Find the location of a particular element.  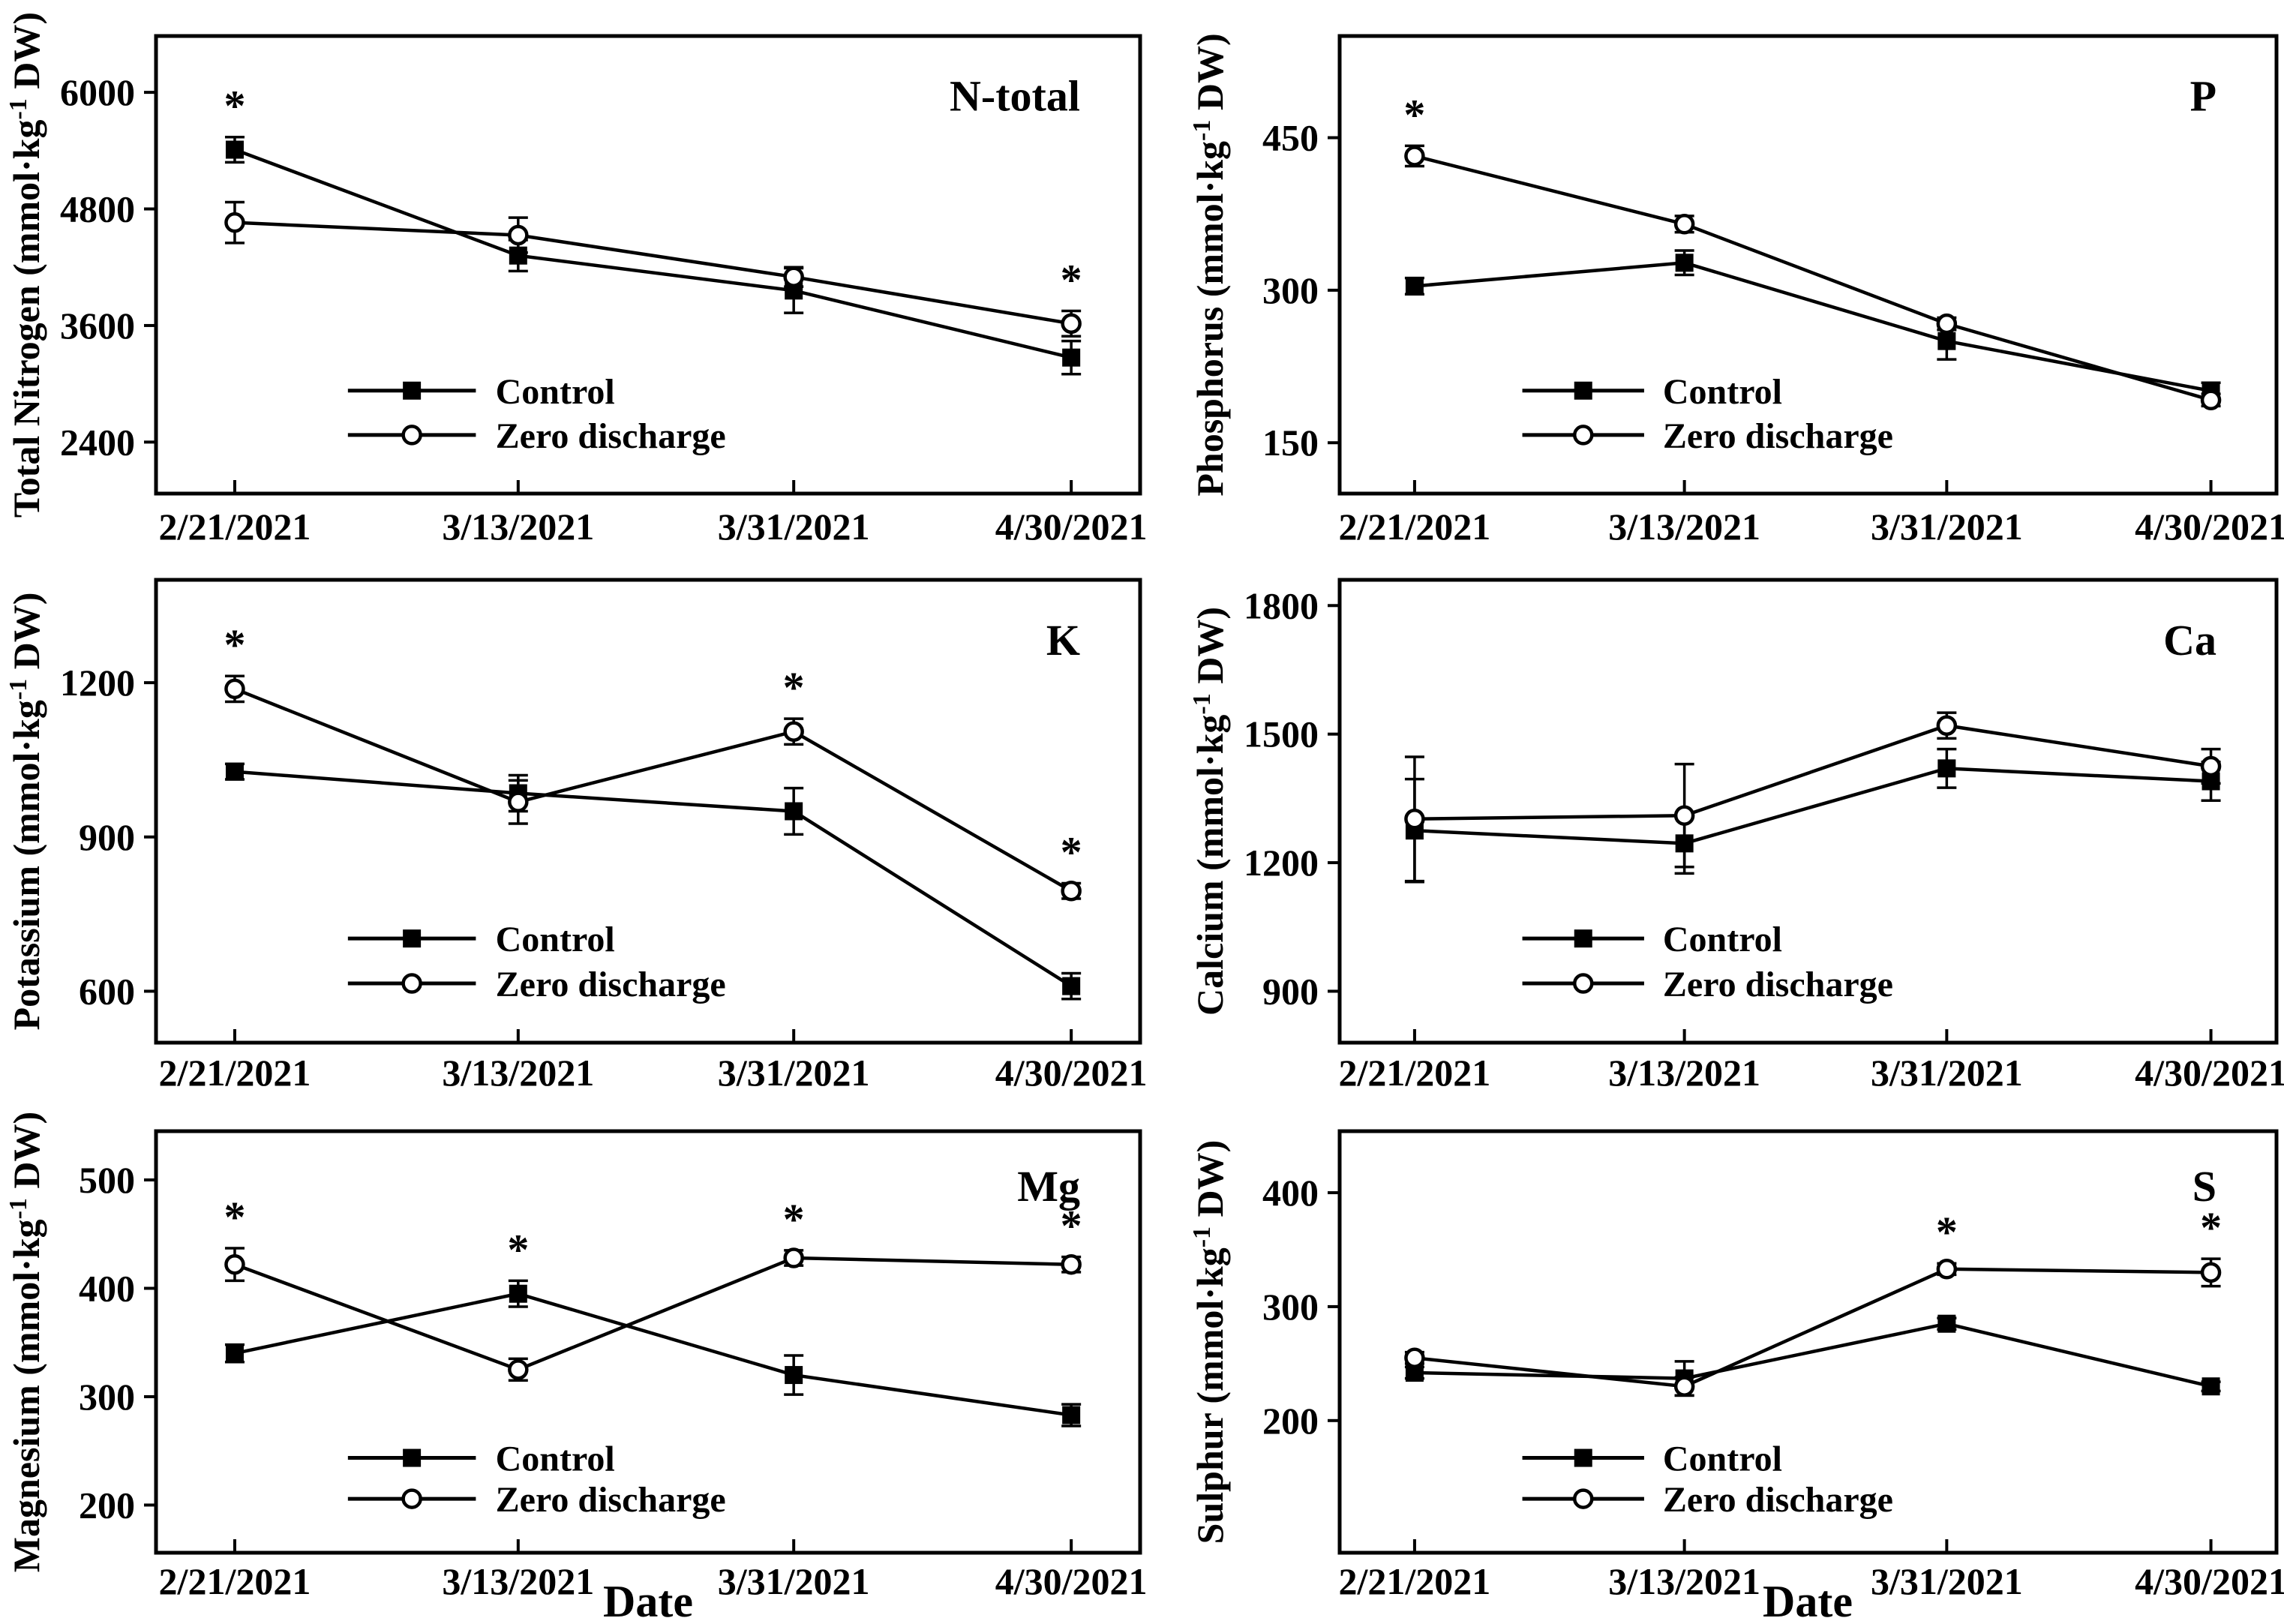

y-tick-label: 150 is located at coordinates (1290, 443).